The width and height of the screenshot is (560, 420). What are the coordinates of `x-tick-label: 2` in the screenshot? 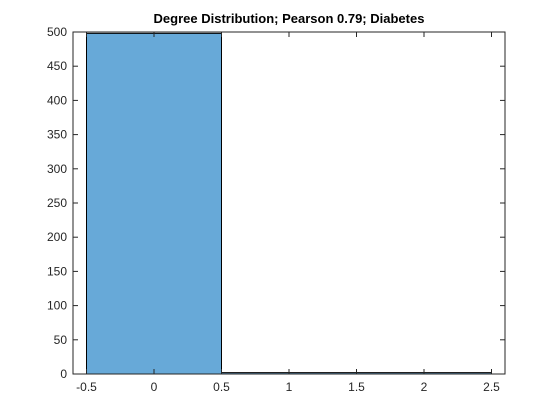 It's located at (424, 387).